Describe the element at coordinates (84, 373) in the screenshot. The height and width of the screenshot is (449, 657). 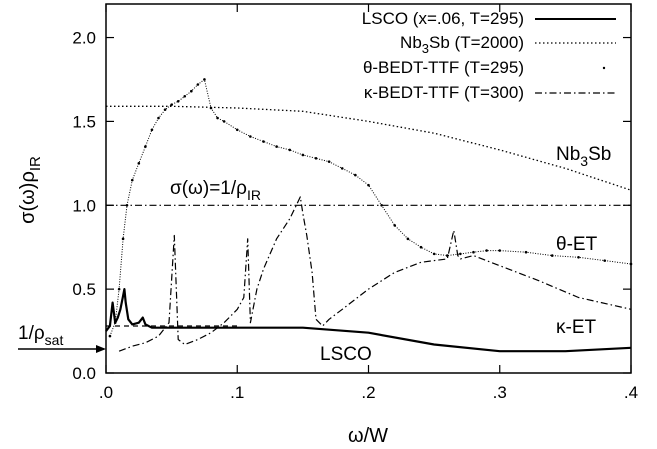
I see `y-tick-label: 0.0` at that location.